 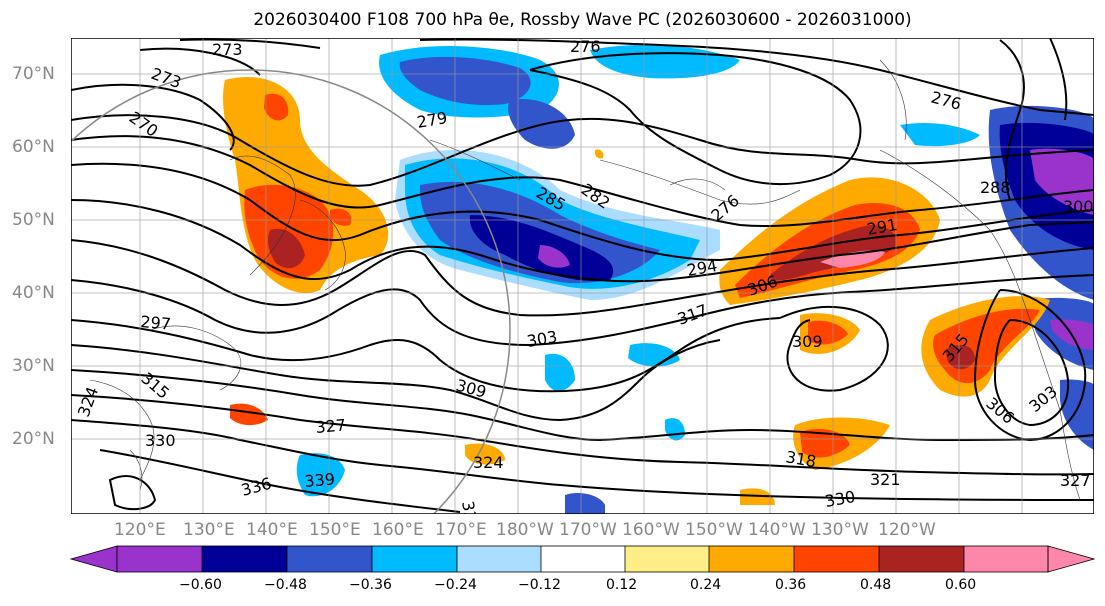 What do you see at coordinates (585, 46) in the screenshot?
I see `contour-label: 276` at bounding box center [585, 46].